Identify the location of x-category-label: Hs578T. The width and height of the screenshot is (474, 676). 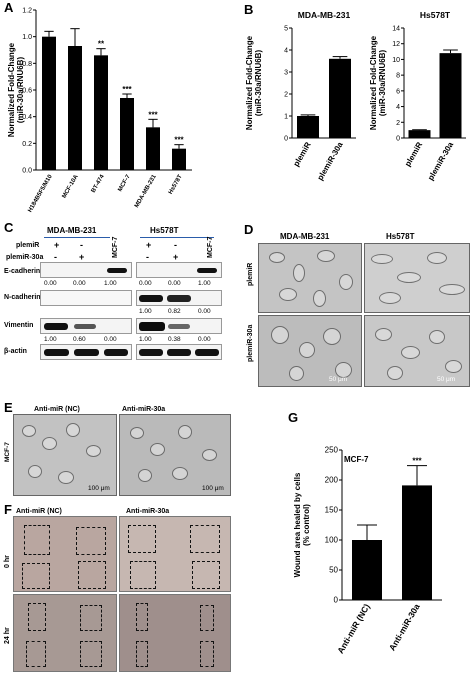
(176, 185).